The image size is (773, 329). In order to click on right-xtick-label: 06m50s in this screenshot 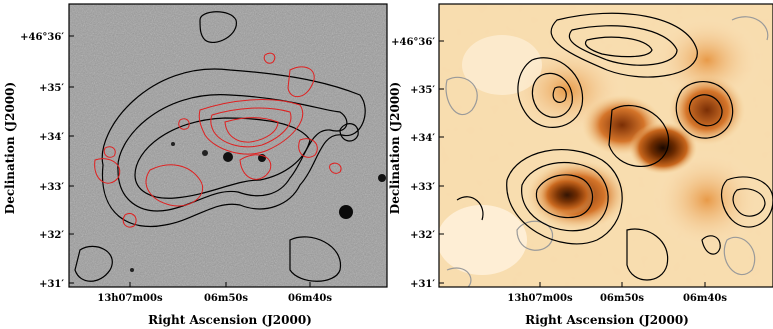, I will do `click(622, 298)`.